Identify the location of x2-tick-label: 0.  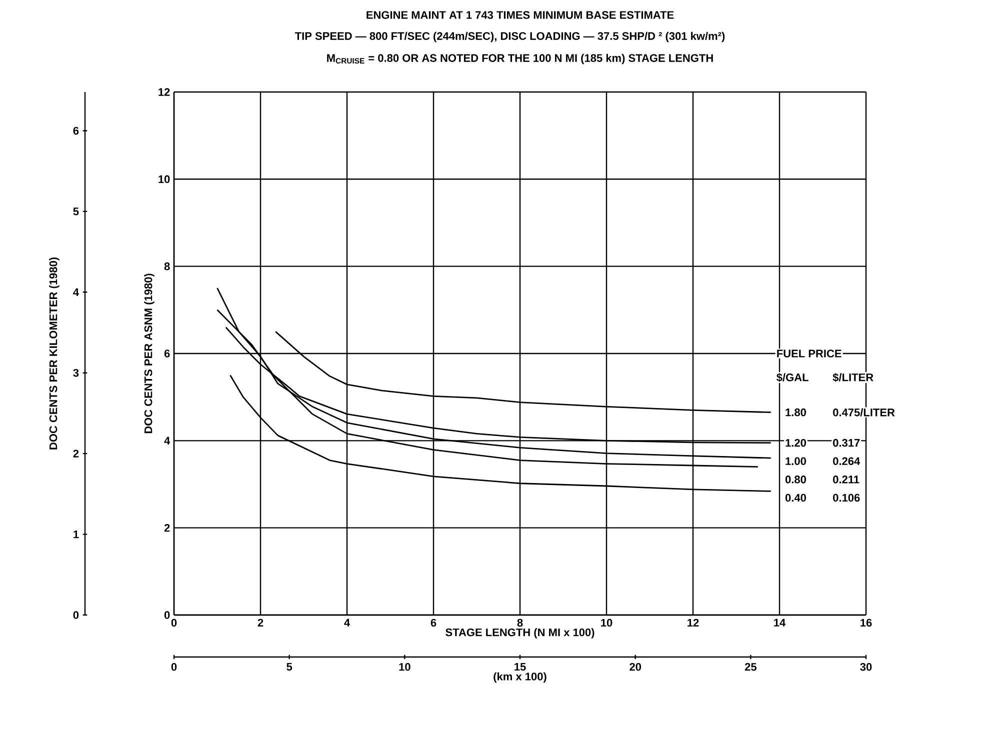
(174, 666).